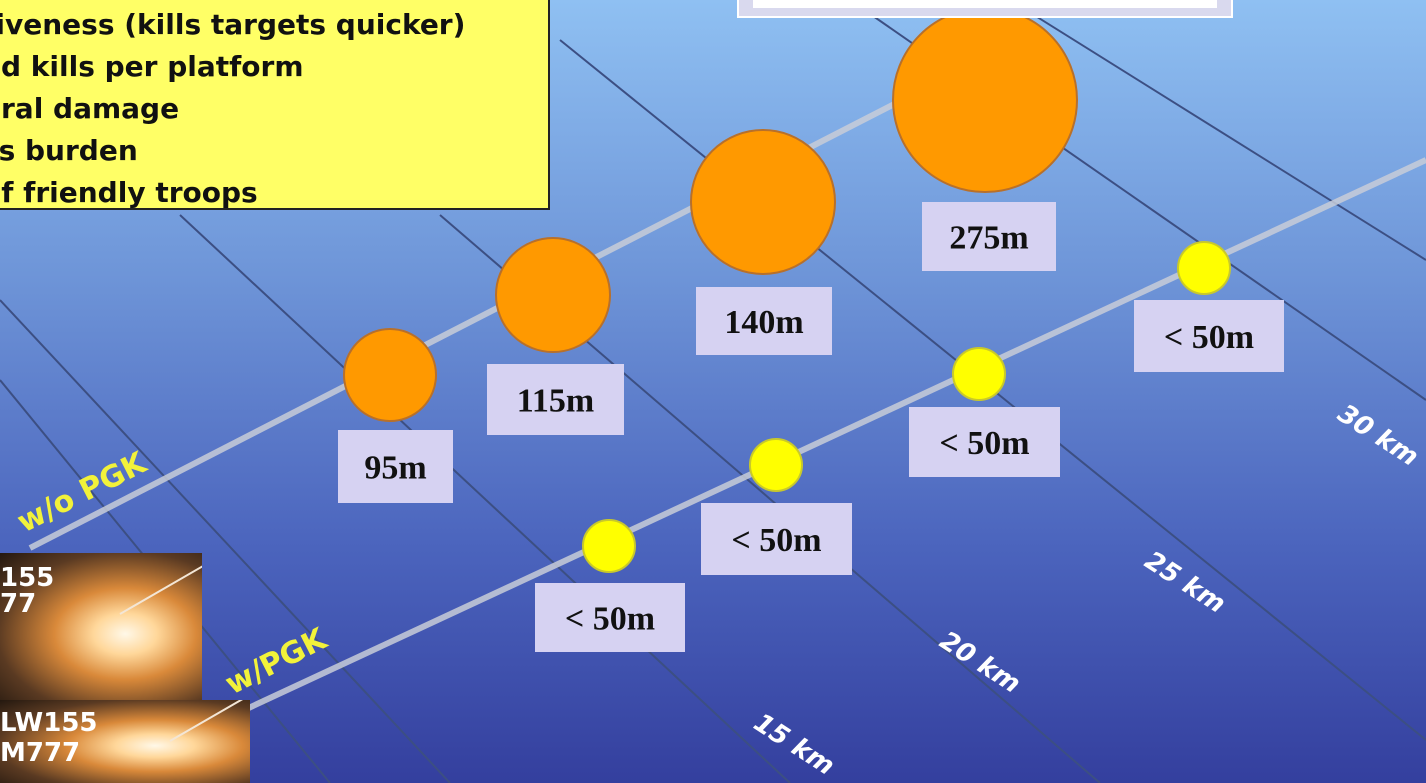 Image resolution: width=1426 pixels, height=783 pixels. What do you see at coordinates (277, 661) in the screenshot?
I see `series-label-with-pgk: w/PGK` at bounding box center [277, 661].